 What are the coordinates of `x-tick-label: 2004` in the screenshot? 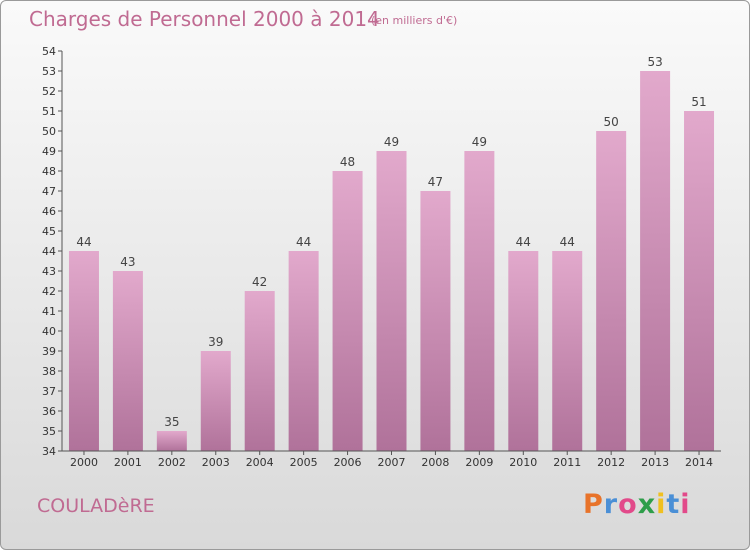 It's located at (260, 462).